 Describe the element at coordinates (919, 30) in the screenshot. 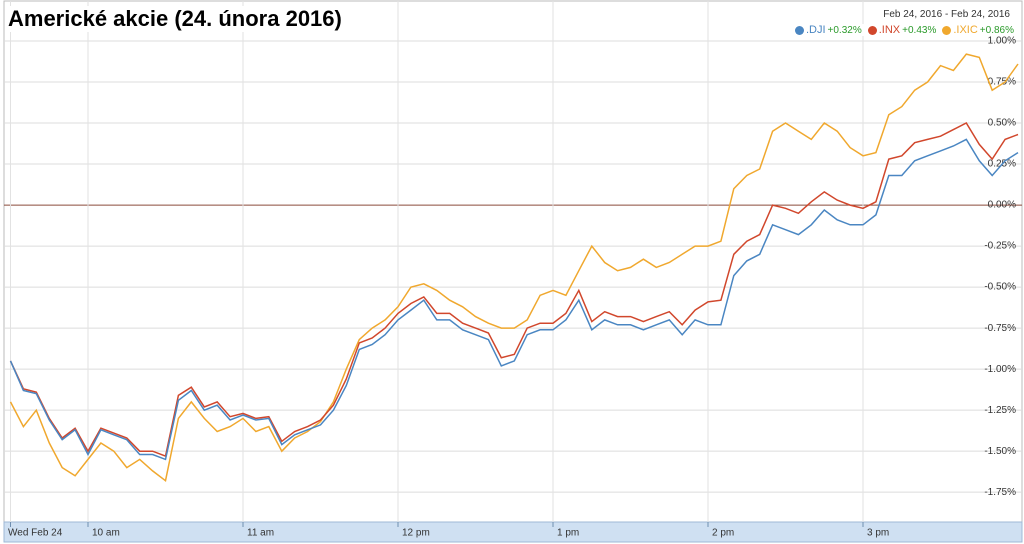

I see `legend-change: +0.43%` at that location.